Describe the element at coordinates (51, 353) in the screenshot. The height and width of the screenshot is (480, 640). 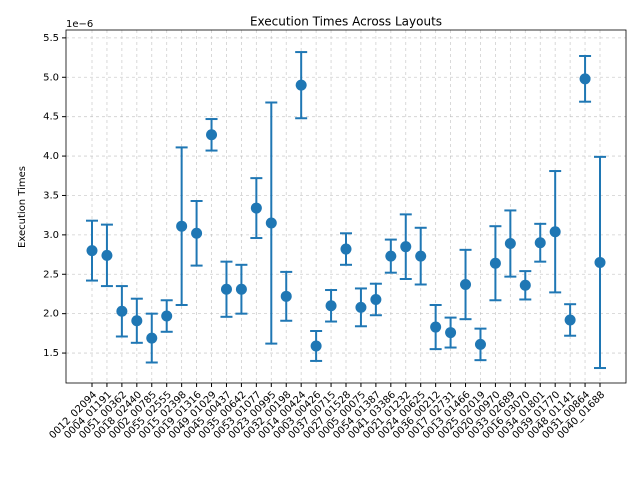
I see `y-tick-label: 1.5` at that location.